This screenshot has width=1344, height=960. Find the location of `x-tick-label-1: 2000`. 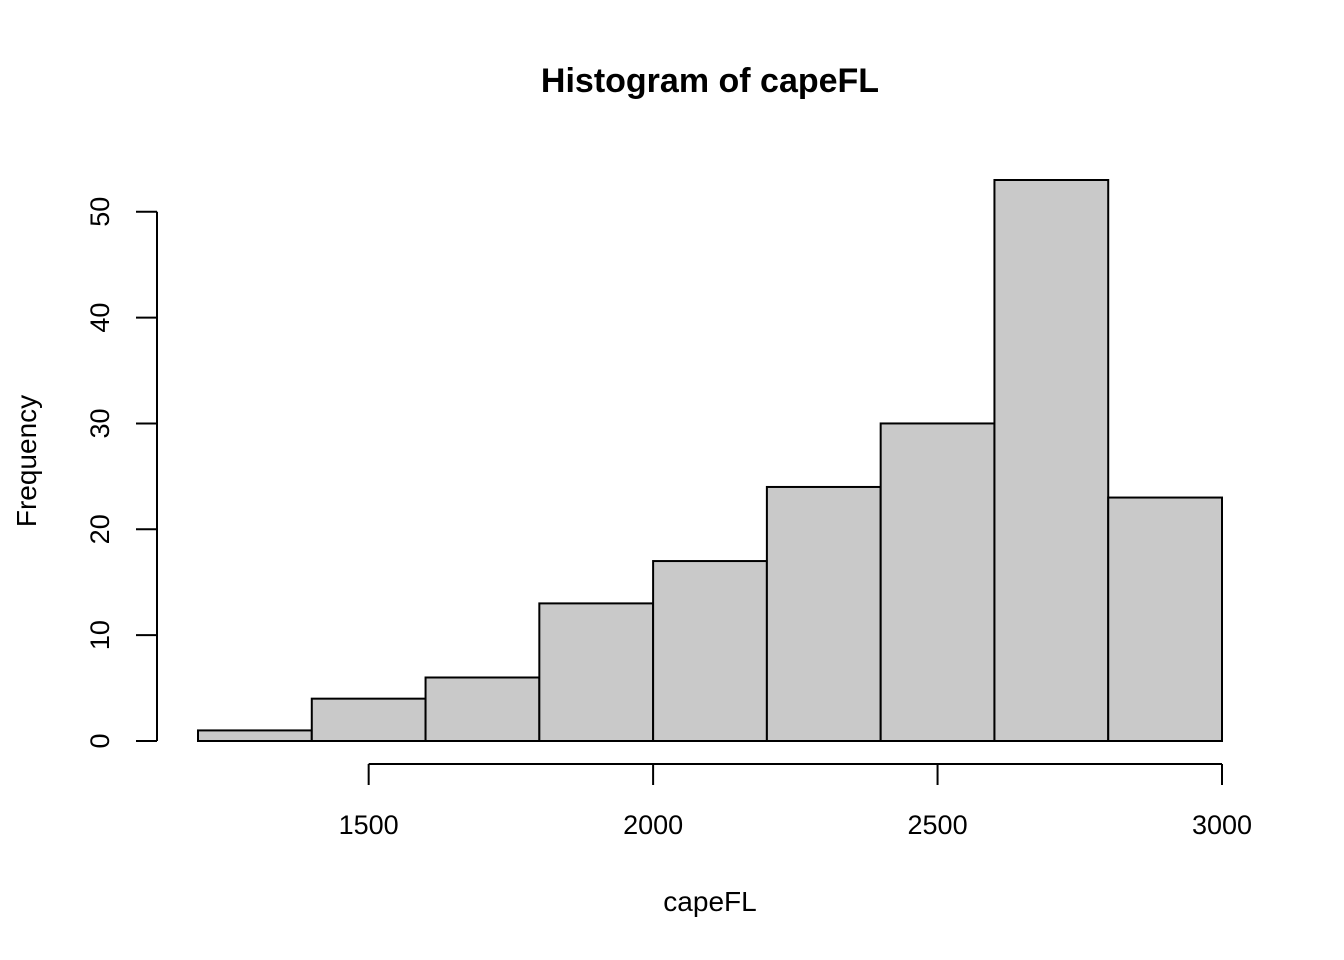

x-tick-label-1: 2000 is located at coordinates (653, 825).